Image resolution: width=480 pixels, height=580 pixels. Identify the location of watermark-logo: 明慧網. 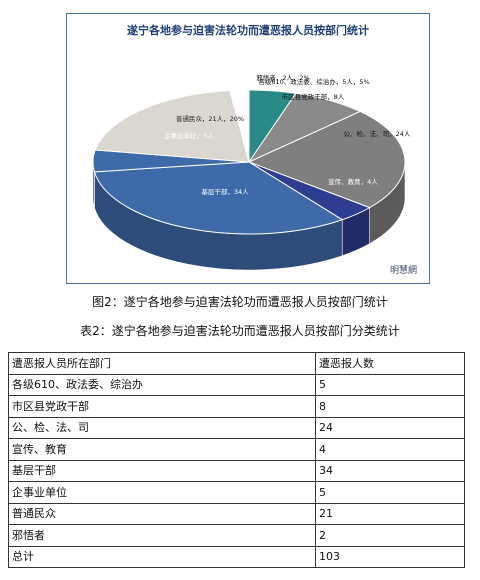
(403, 271).